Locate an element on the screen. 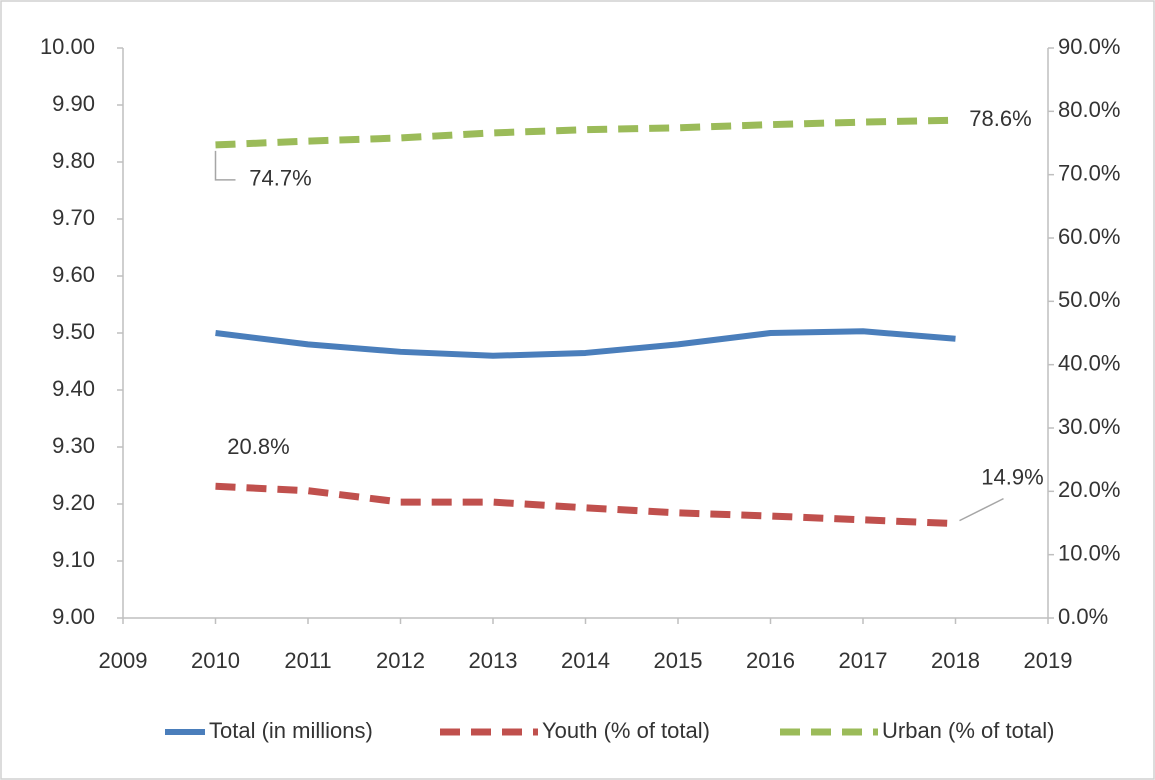  y-tick-label: 10.00 is located at coordinates (67, 46).